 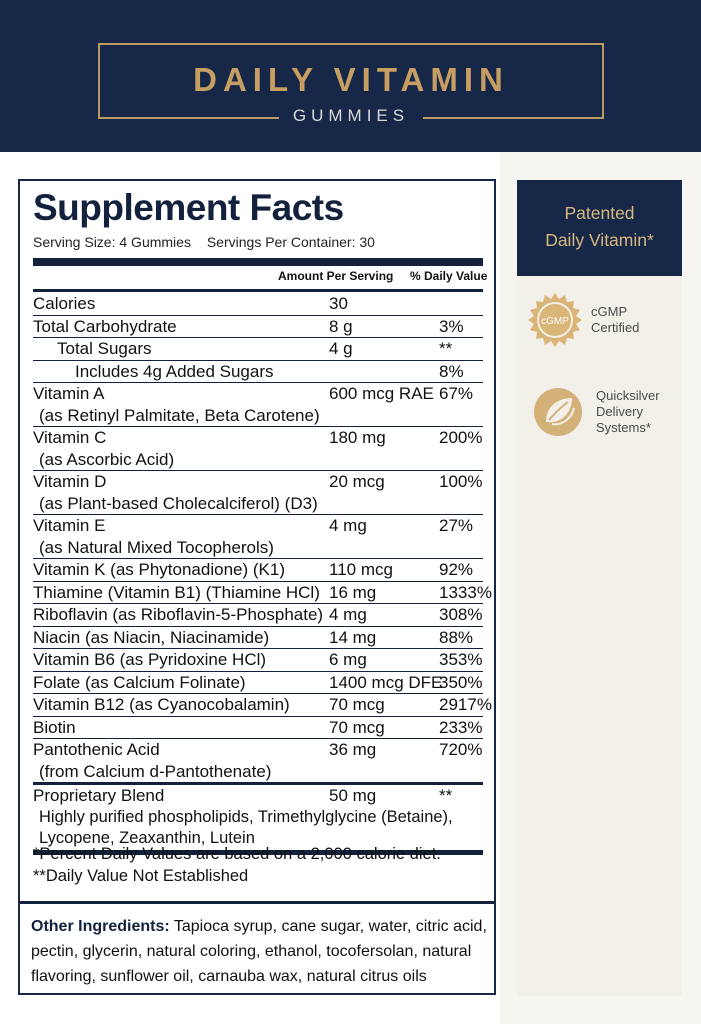 I want to click on patented-card: Patented Daily Vitamin*, so click(x=599, y=228).